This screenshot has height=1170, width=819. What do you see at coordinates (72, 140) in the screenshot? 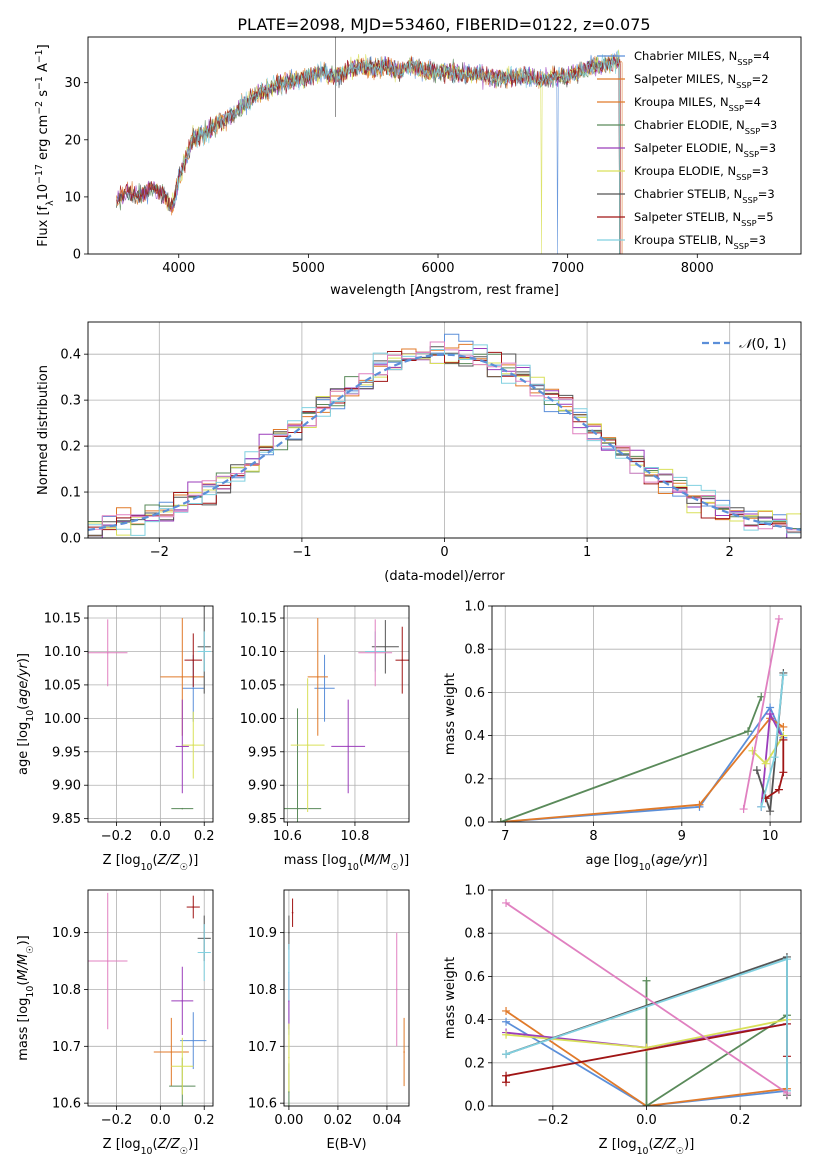
I see `y-tick-label: 20` at bounding box center [72, 140].